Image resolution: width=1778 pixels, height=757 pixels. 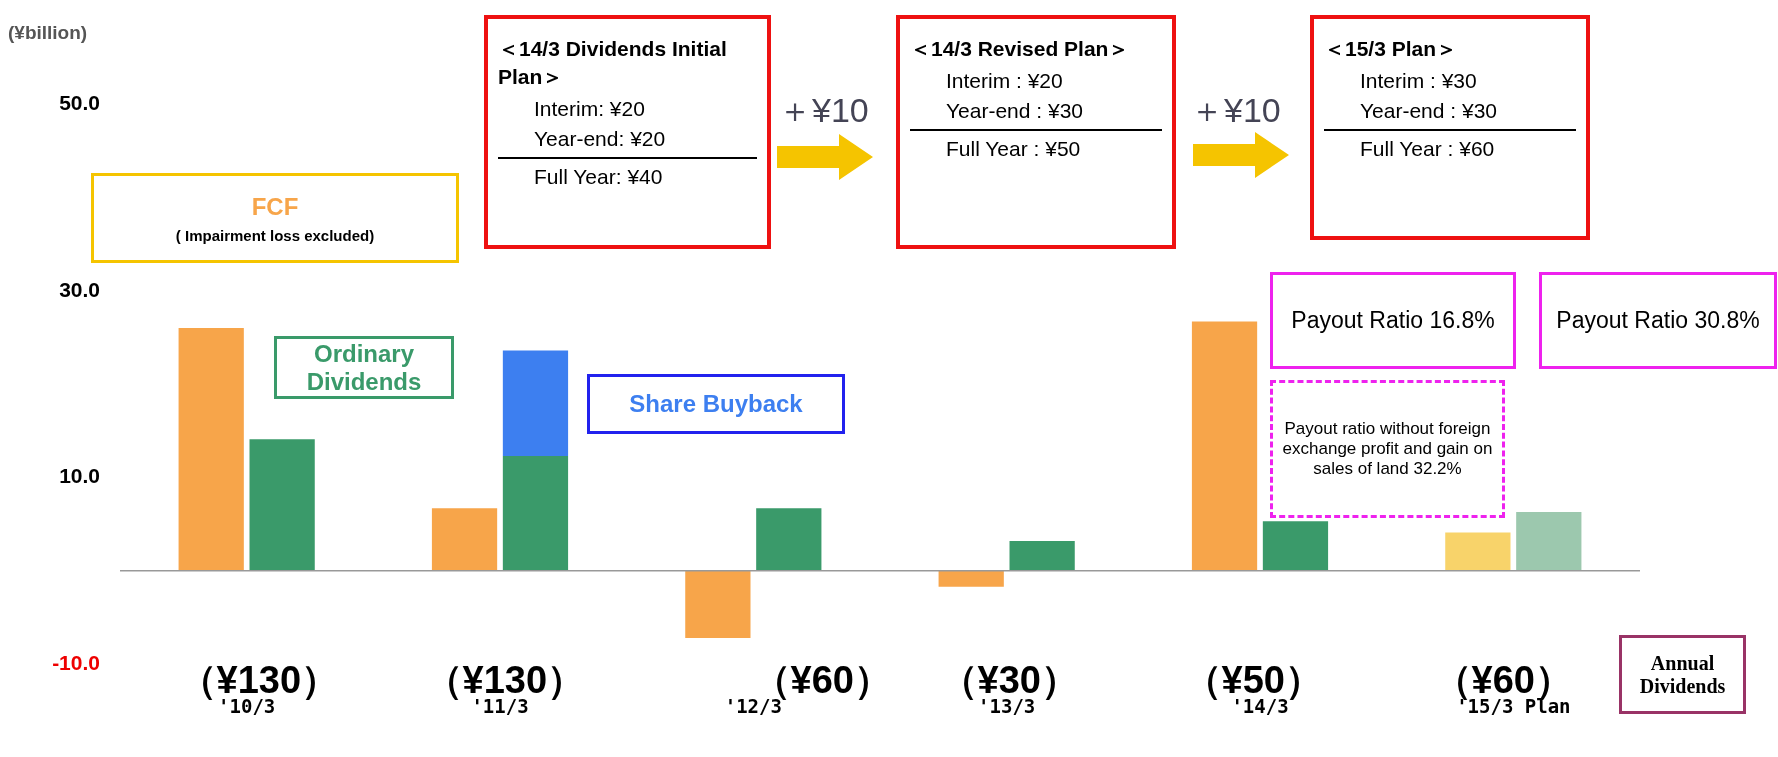 I want to click on x-tick-label: '11/3, so click(x=500, y=705).